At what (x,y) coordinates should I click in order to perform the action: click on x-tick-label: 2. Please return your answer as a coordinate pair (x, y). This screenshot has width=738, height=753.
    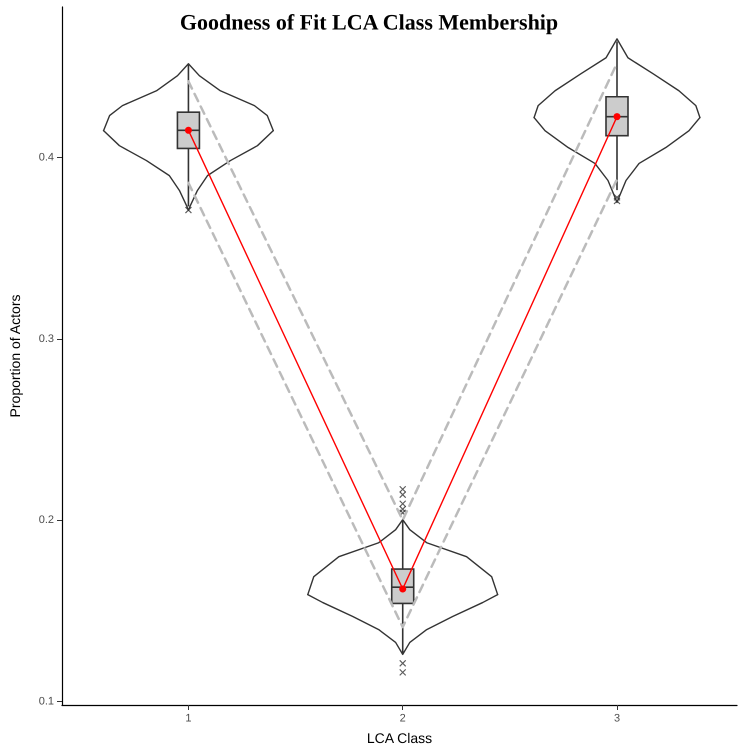
    Looking at the image, I should click on (403, 718).